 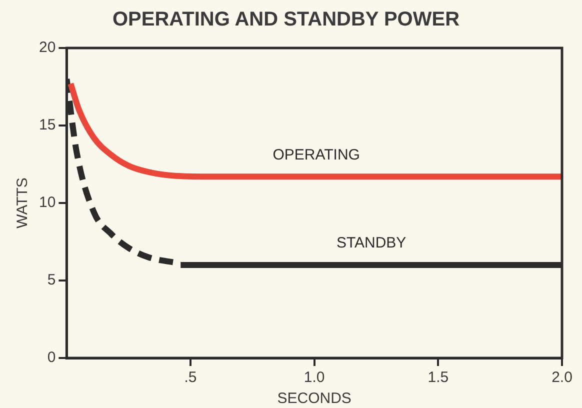 What do you see at coordinates (286, 19) in the screenshot?
I see `chart-title: OPERATING AND STANDBY POWER` at bounding box center [286, 19].